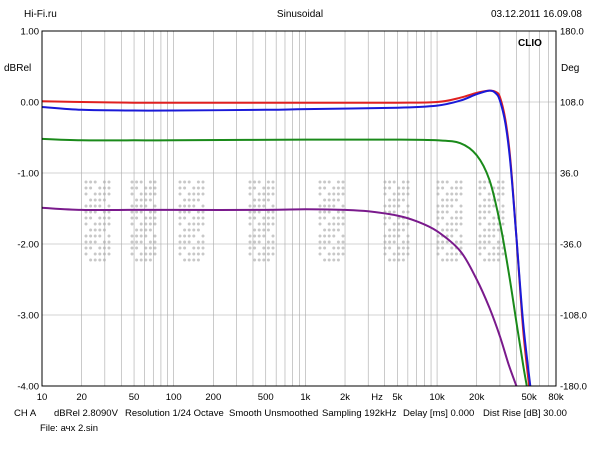 This screenshot has width=600, height=450. What do you see at coordinates (530, 43) in the screenshot?
I see `clio-logo: CLIO` at bounding box center [530, 43].